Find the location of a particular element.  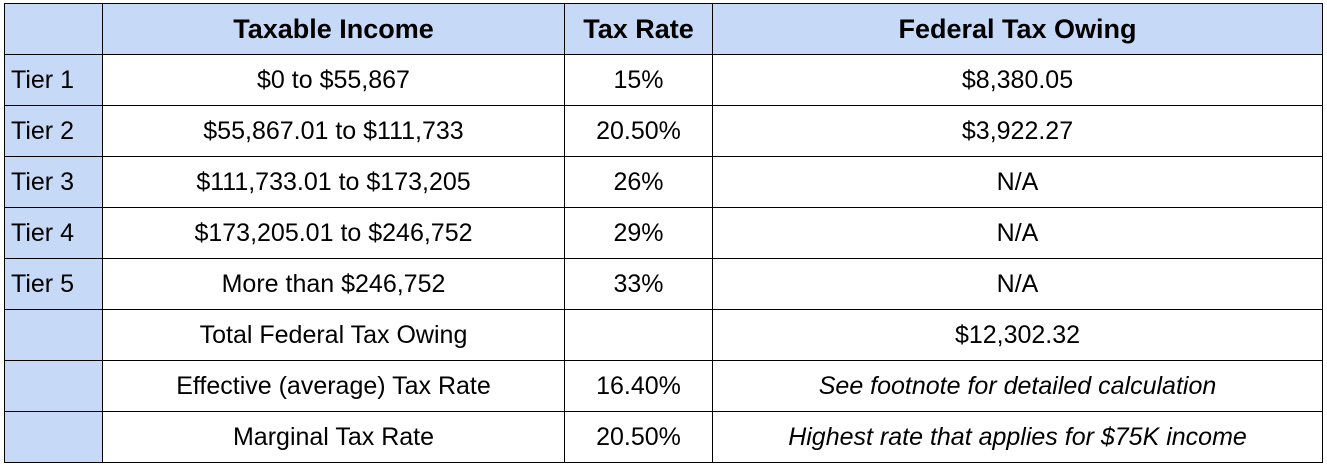

summary-row-total: Total Federal Tax Owing $12,302.32 is located at coordinates (663, 335).